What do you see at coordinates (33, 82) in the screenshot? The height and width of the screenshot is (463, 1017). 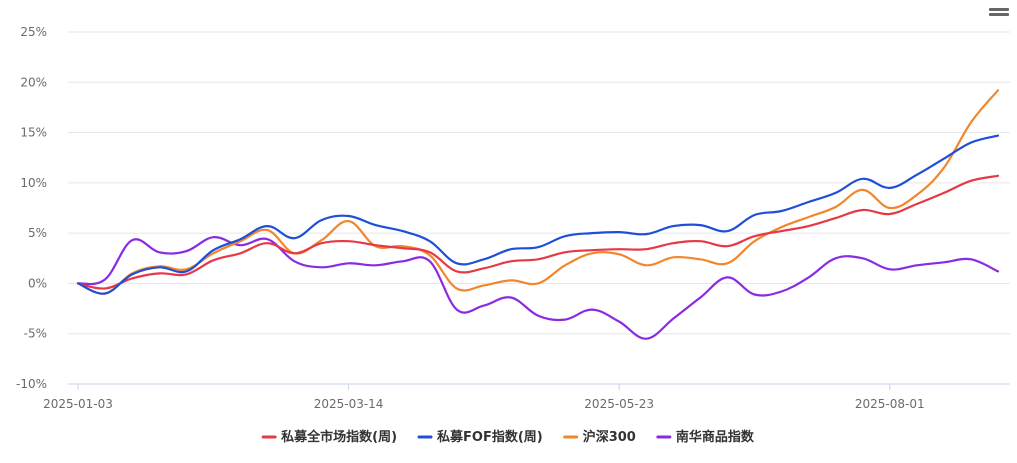 I see `y-tick-label: 20%` at bounding box center [33, 82].